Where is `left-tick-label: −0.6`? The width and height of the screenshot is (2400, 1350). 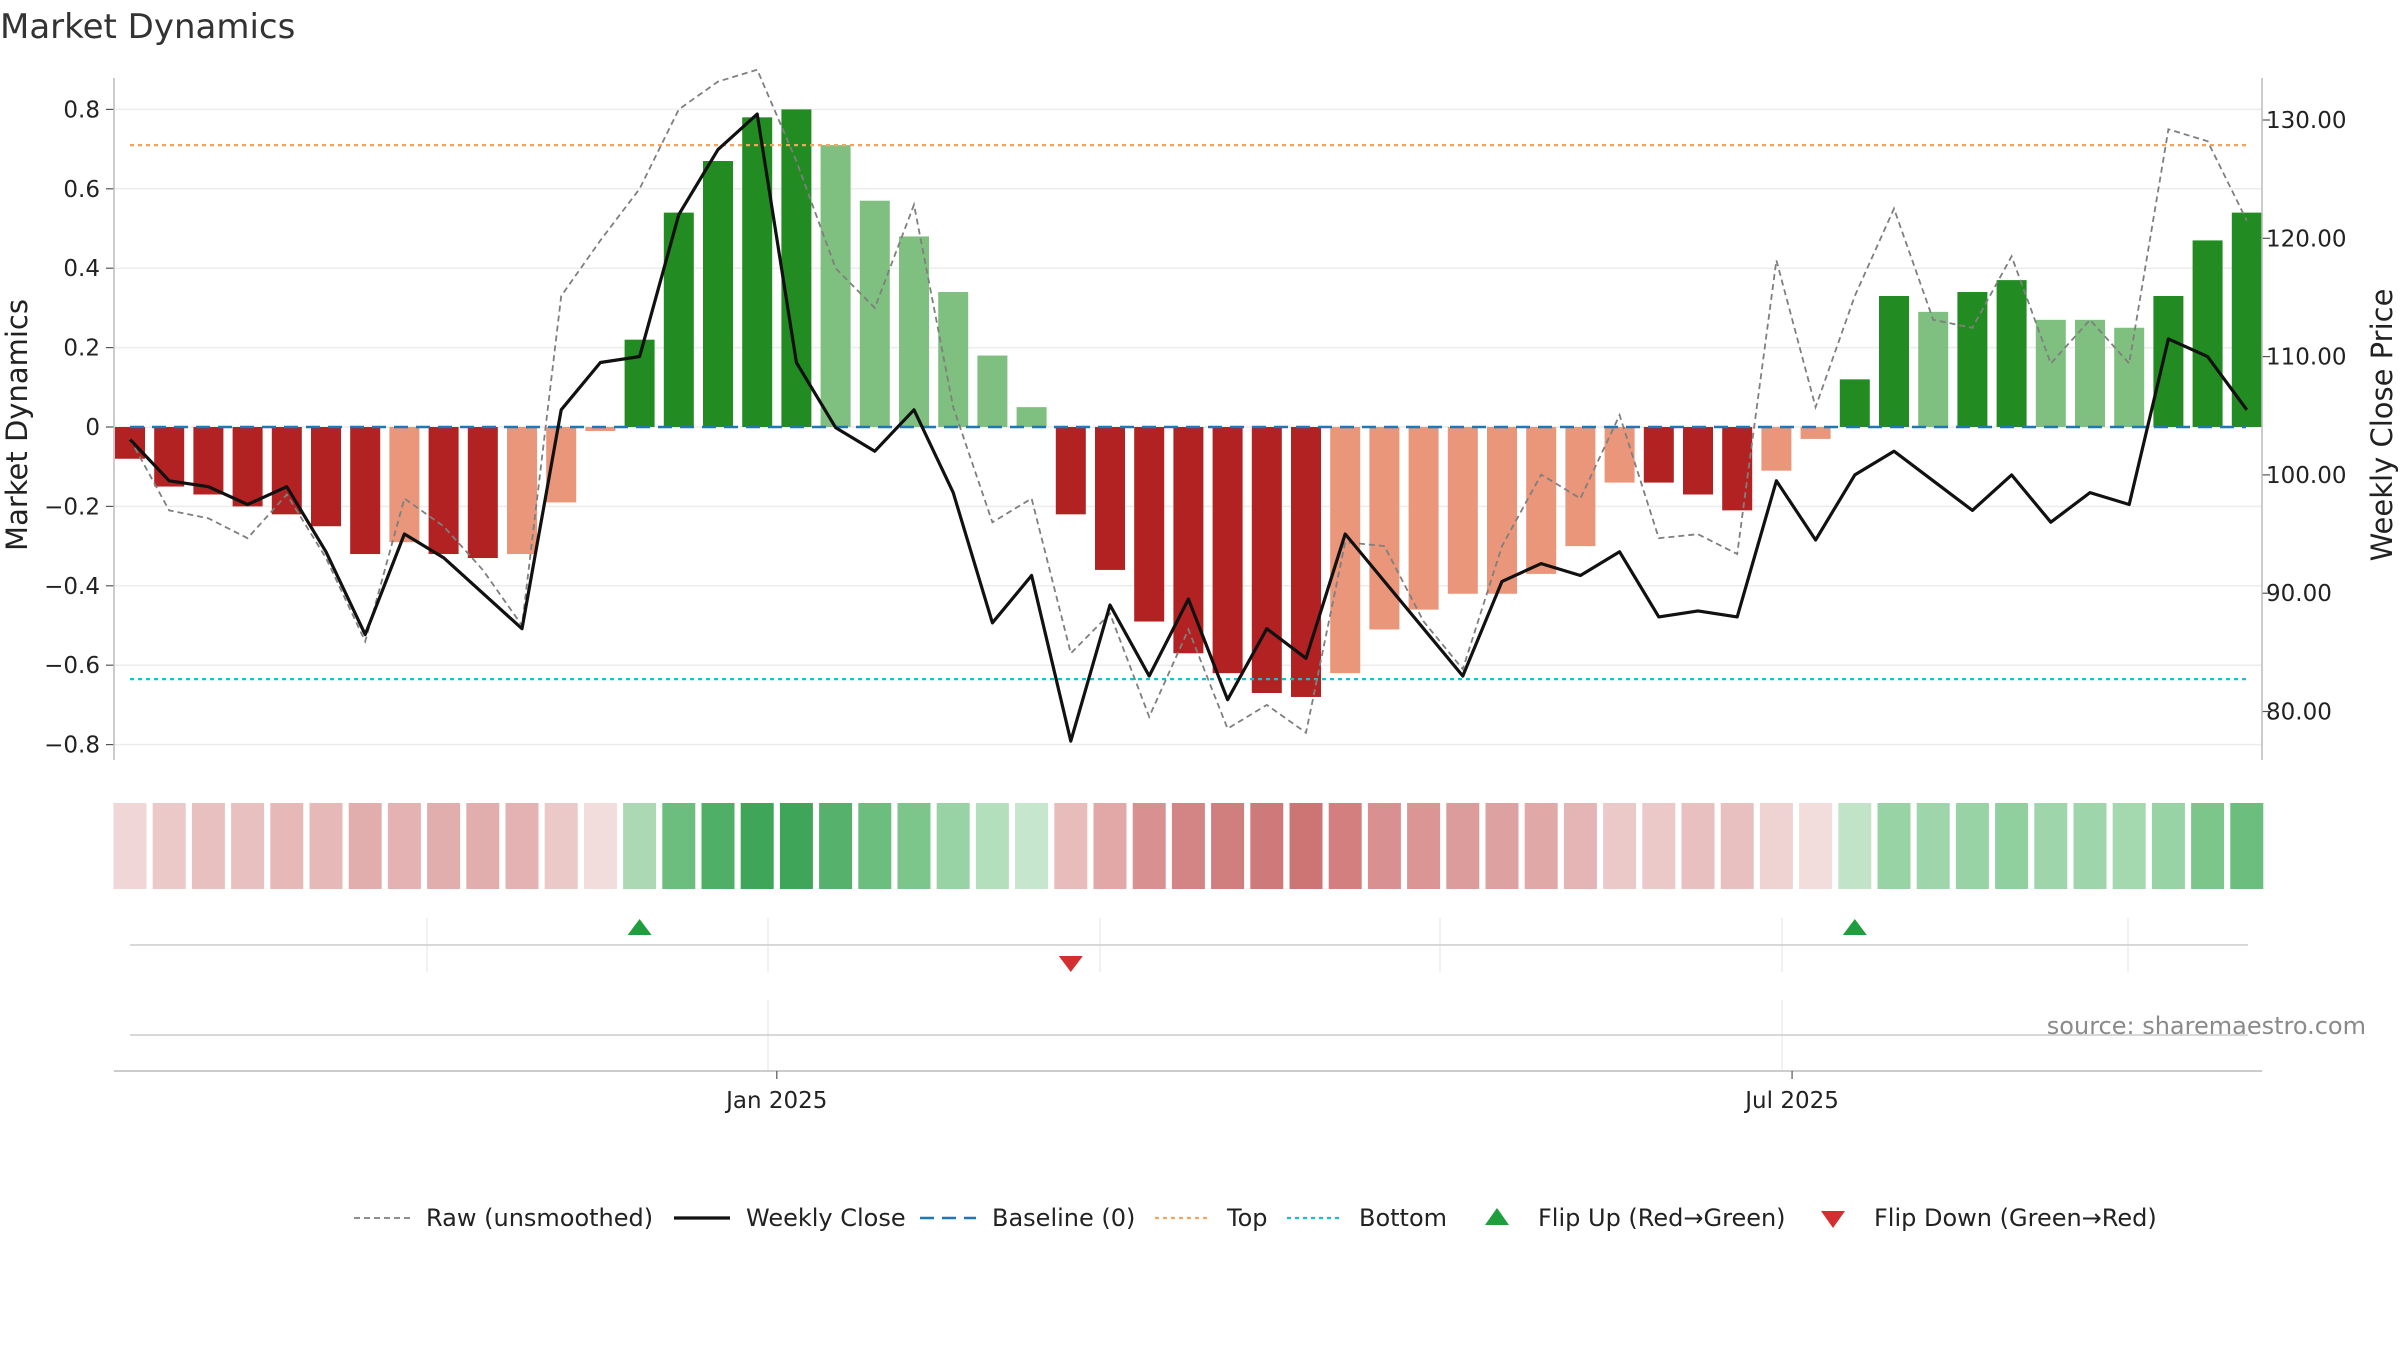
left-tick-label: −0.6 is located at coordinates (72, 666).